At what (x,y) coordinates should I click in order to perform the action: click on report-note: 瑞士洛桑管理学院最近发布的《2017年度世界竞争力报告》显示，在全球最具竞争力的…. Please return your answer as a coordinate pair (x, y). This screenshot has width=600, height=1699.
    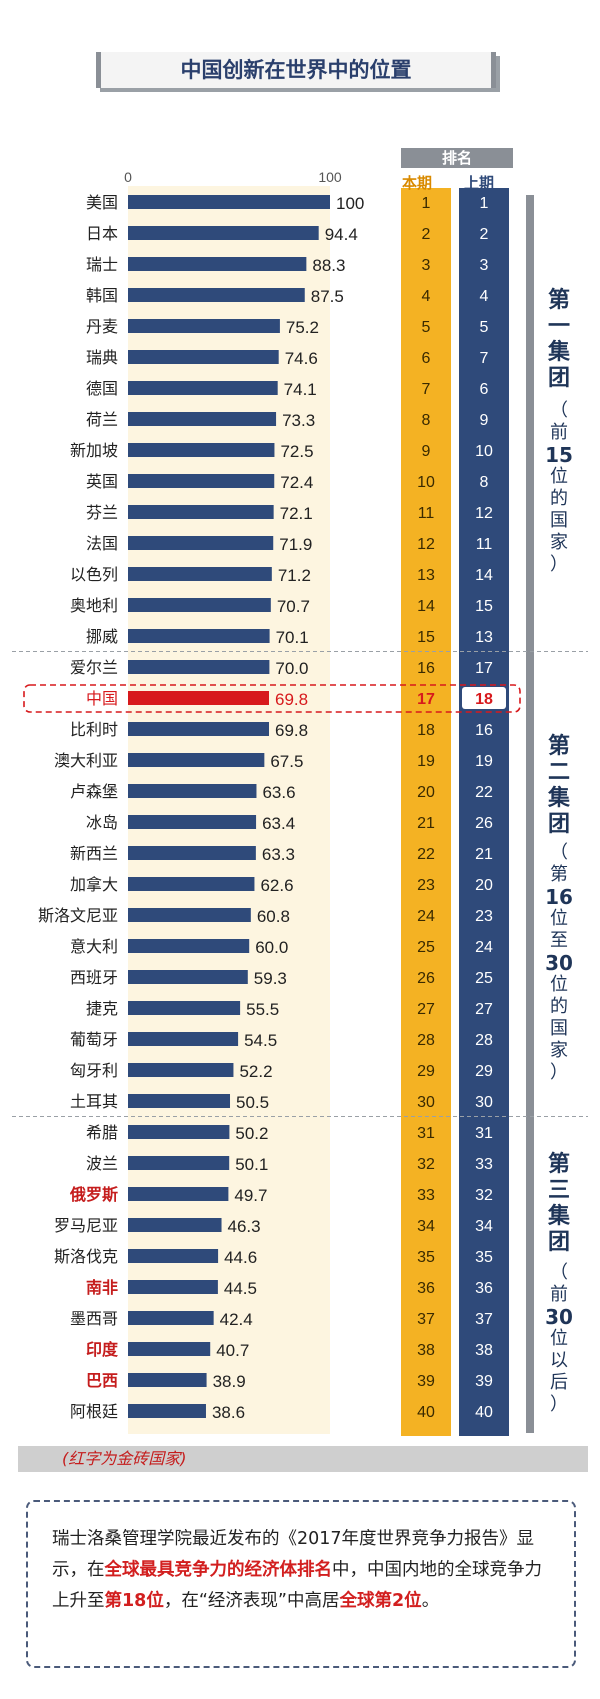
    Looking at the image, I should click on (301, 1584).